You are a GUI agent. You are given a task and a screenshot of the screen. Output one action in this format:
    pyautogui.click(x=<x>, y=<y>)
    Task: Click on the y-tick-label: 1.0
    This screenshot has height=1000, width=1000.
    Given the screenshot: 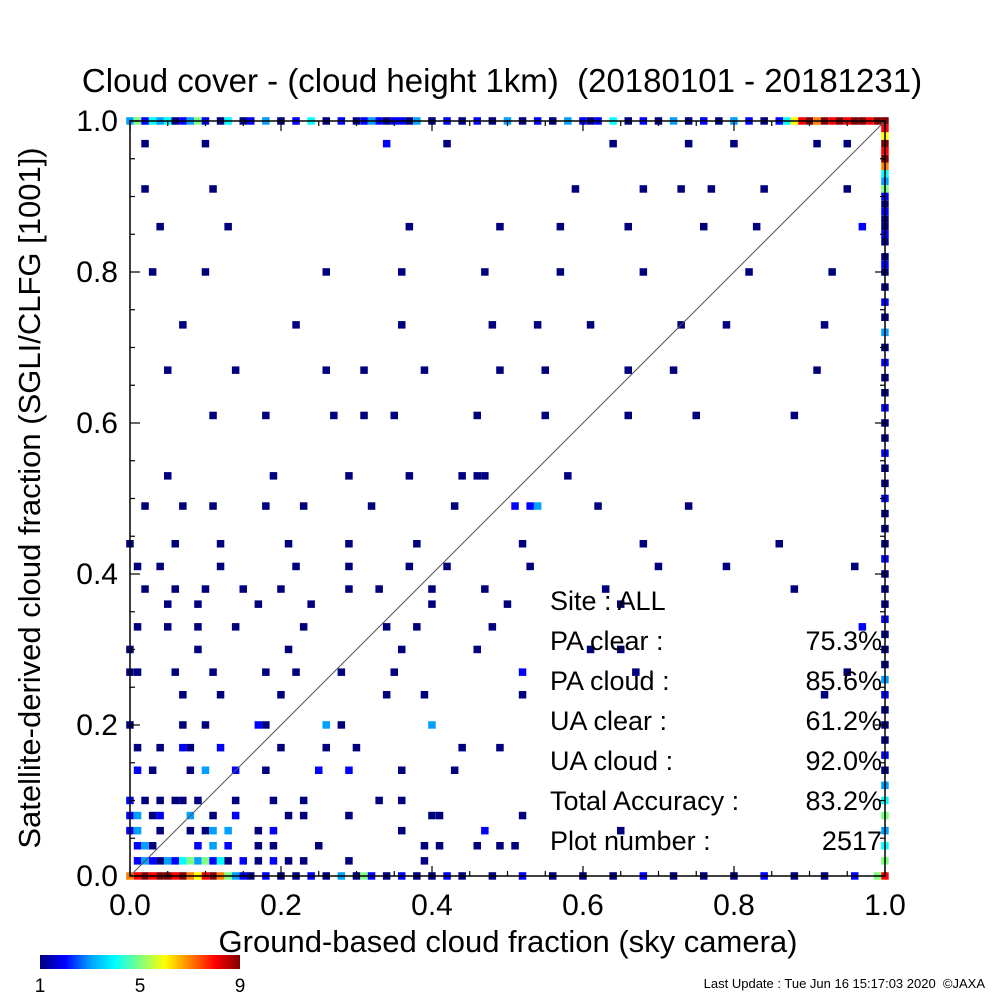 What is the action you would take?
    pyautogui.click(x=97, y=121)
    